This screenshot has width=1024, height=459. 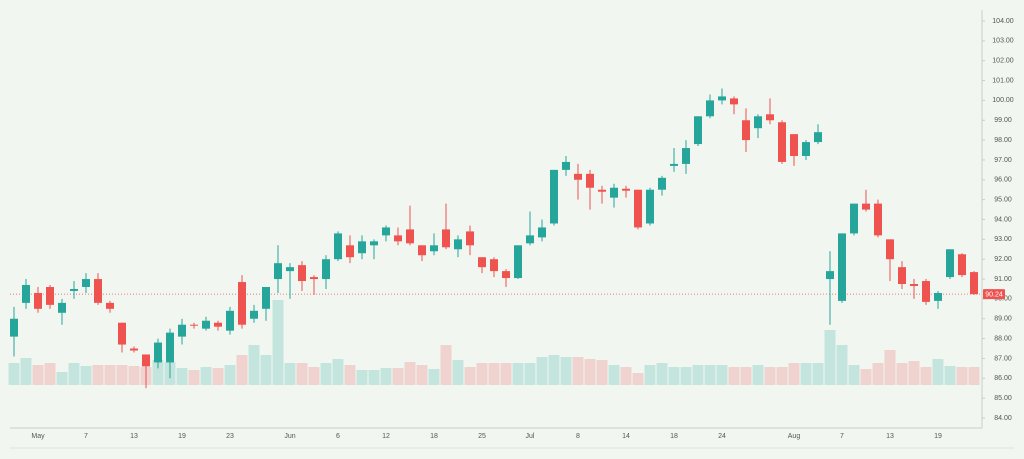 I want to click on y-tick-label: 87.00, so click(x=1003, y=358).